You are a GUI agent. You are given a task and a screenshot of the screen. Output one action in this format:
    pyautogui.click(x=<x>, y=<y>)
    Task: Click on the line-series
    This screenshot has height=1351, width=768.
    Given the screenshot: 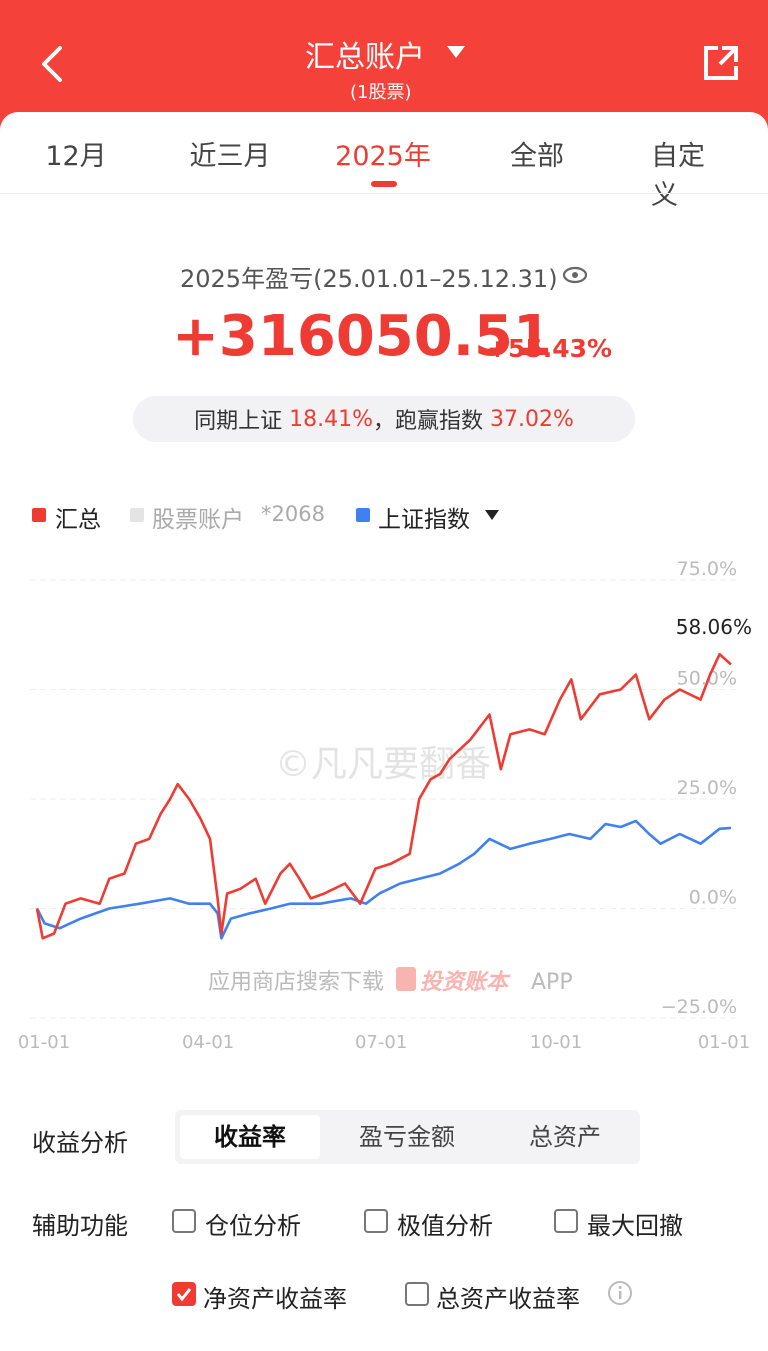 What is the action you would take?
    pyautogui.click(x=383, y=879)
    